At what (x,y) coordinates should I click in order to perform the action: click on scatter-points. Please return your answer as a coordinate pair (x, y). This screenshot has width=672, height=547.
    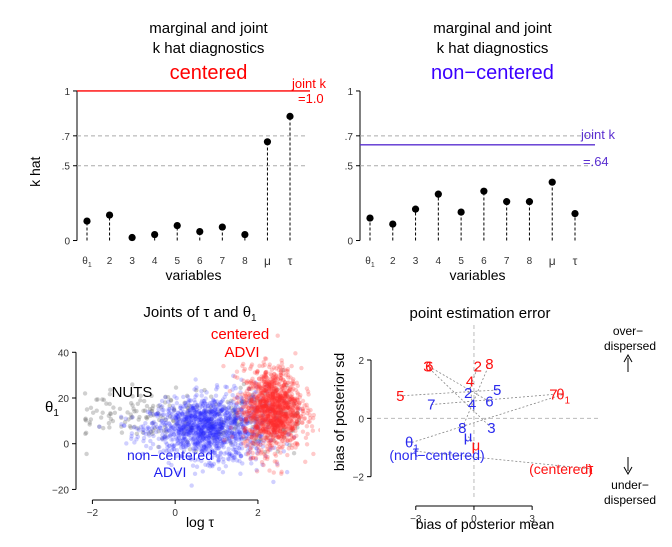
    Looking at the image, I should click on (201, 410).